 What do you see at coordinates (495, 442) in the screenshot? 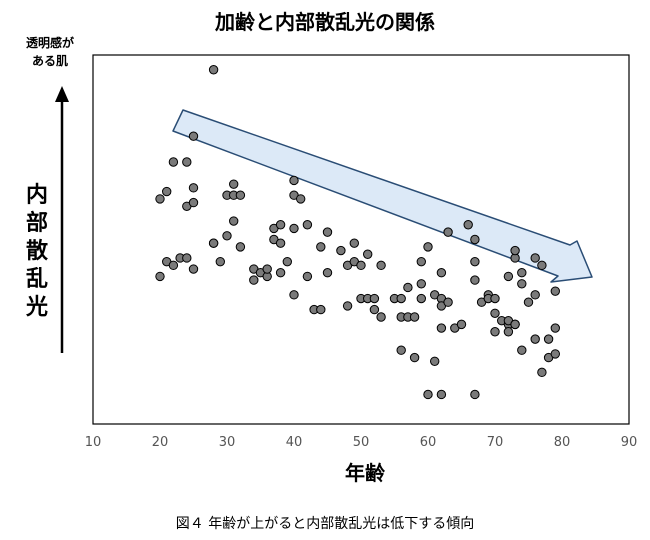
I see `x-tick-label: 70` at bounding box center [495, 442].